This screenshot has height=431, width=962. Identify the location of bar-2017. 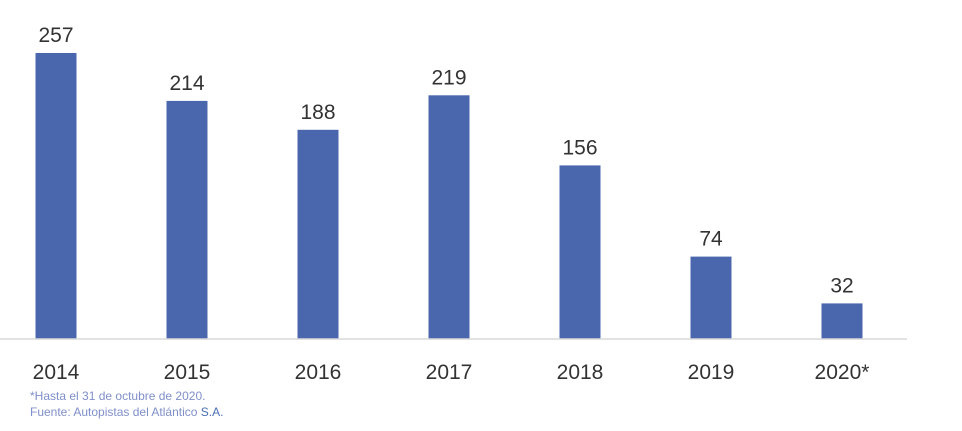
(449, 217).